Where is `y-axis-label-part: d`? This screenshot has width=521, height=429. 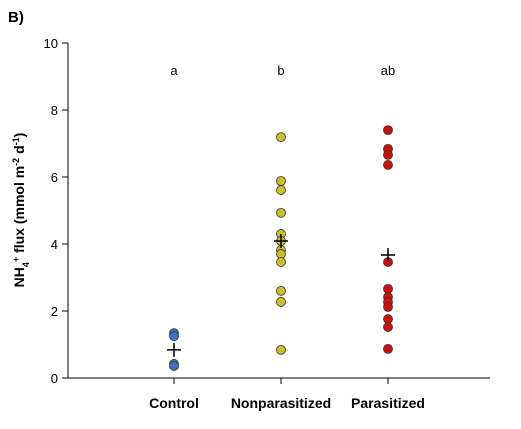 y-axis-label-part: d is located at coordinates (19, 151).